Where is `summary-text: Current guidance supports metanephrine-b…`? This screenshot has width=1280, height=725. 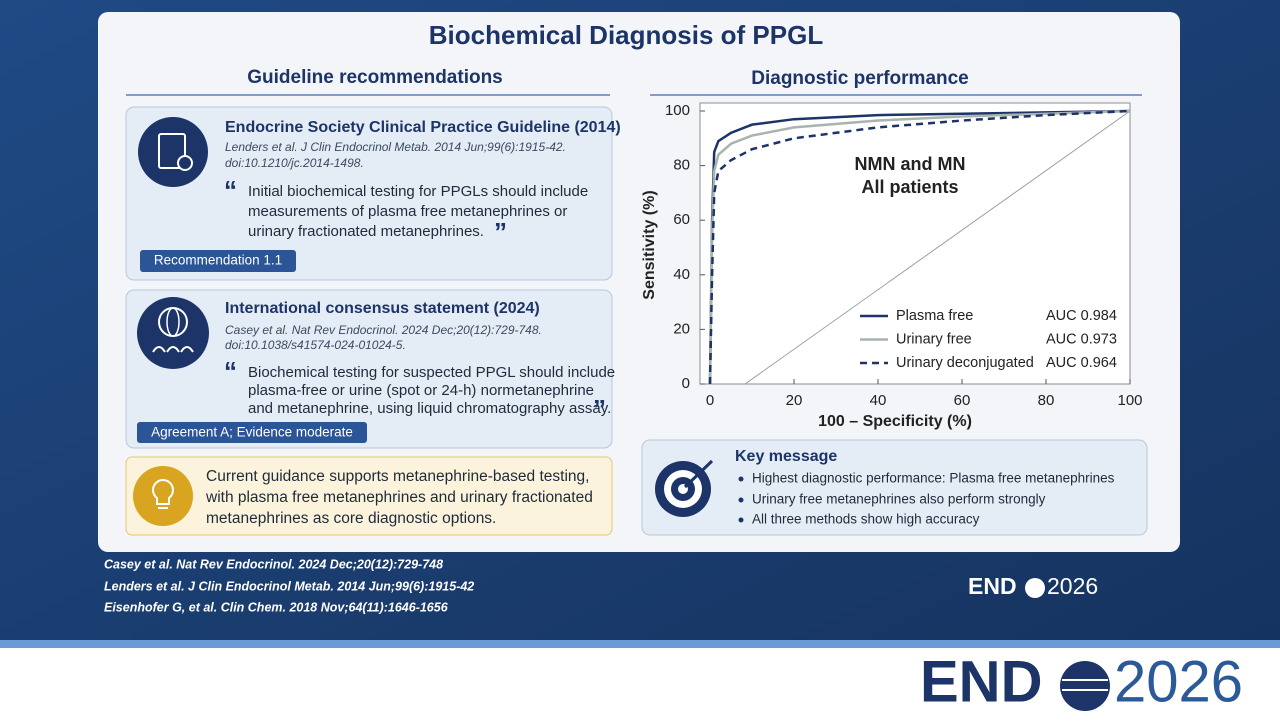
summary-text: Current guidance supports metanephrine-b… is located at coordinates (397, 476).